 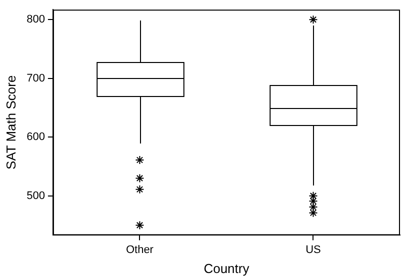 I want to click on y-tick-label: 600, so click(x=35, y=137).